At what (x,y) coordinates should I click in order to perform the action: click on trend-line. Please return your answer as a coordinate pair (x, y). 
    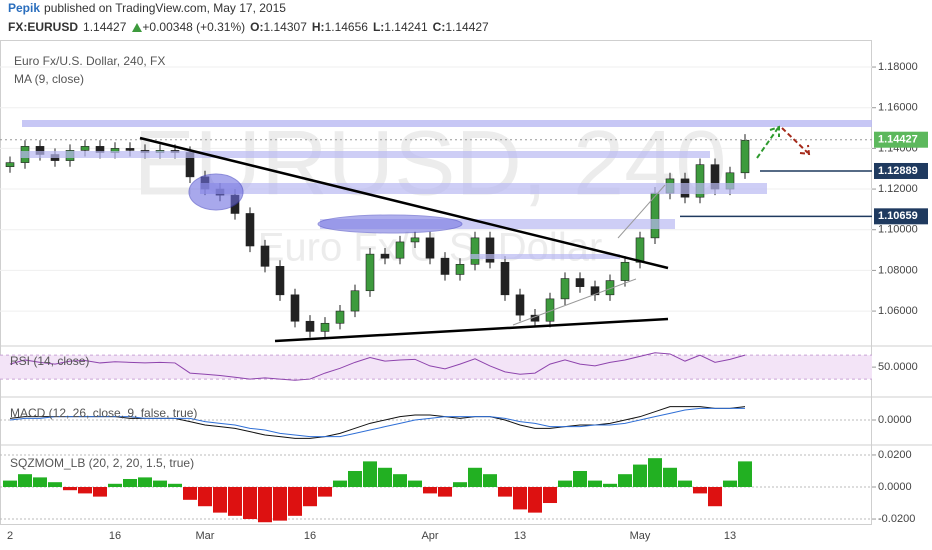
    Looking at the image, I should click on (574, 302).